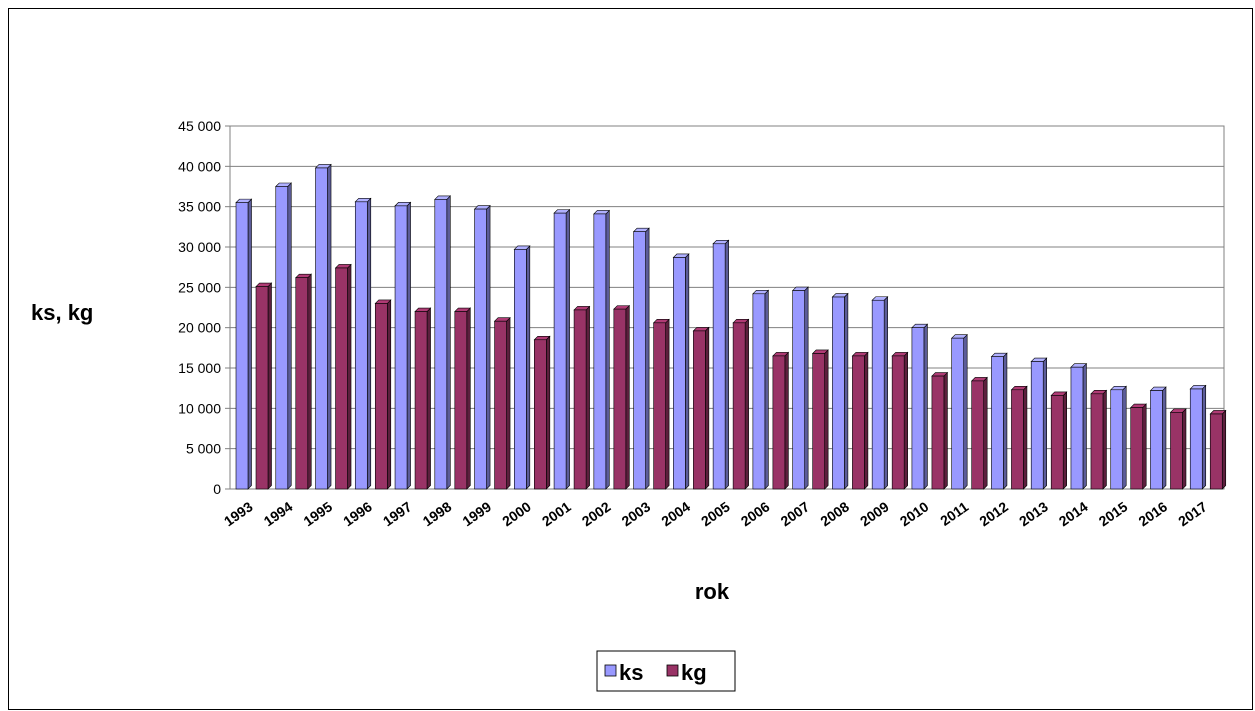 Image resolution: width=1255 pixels, height=711 pixels. Describe the element at coordinates (363, 343) in the screenshot. I see `bar-ks-1996` at that location.